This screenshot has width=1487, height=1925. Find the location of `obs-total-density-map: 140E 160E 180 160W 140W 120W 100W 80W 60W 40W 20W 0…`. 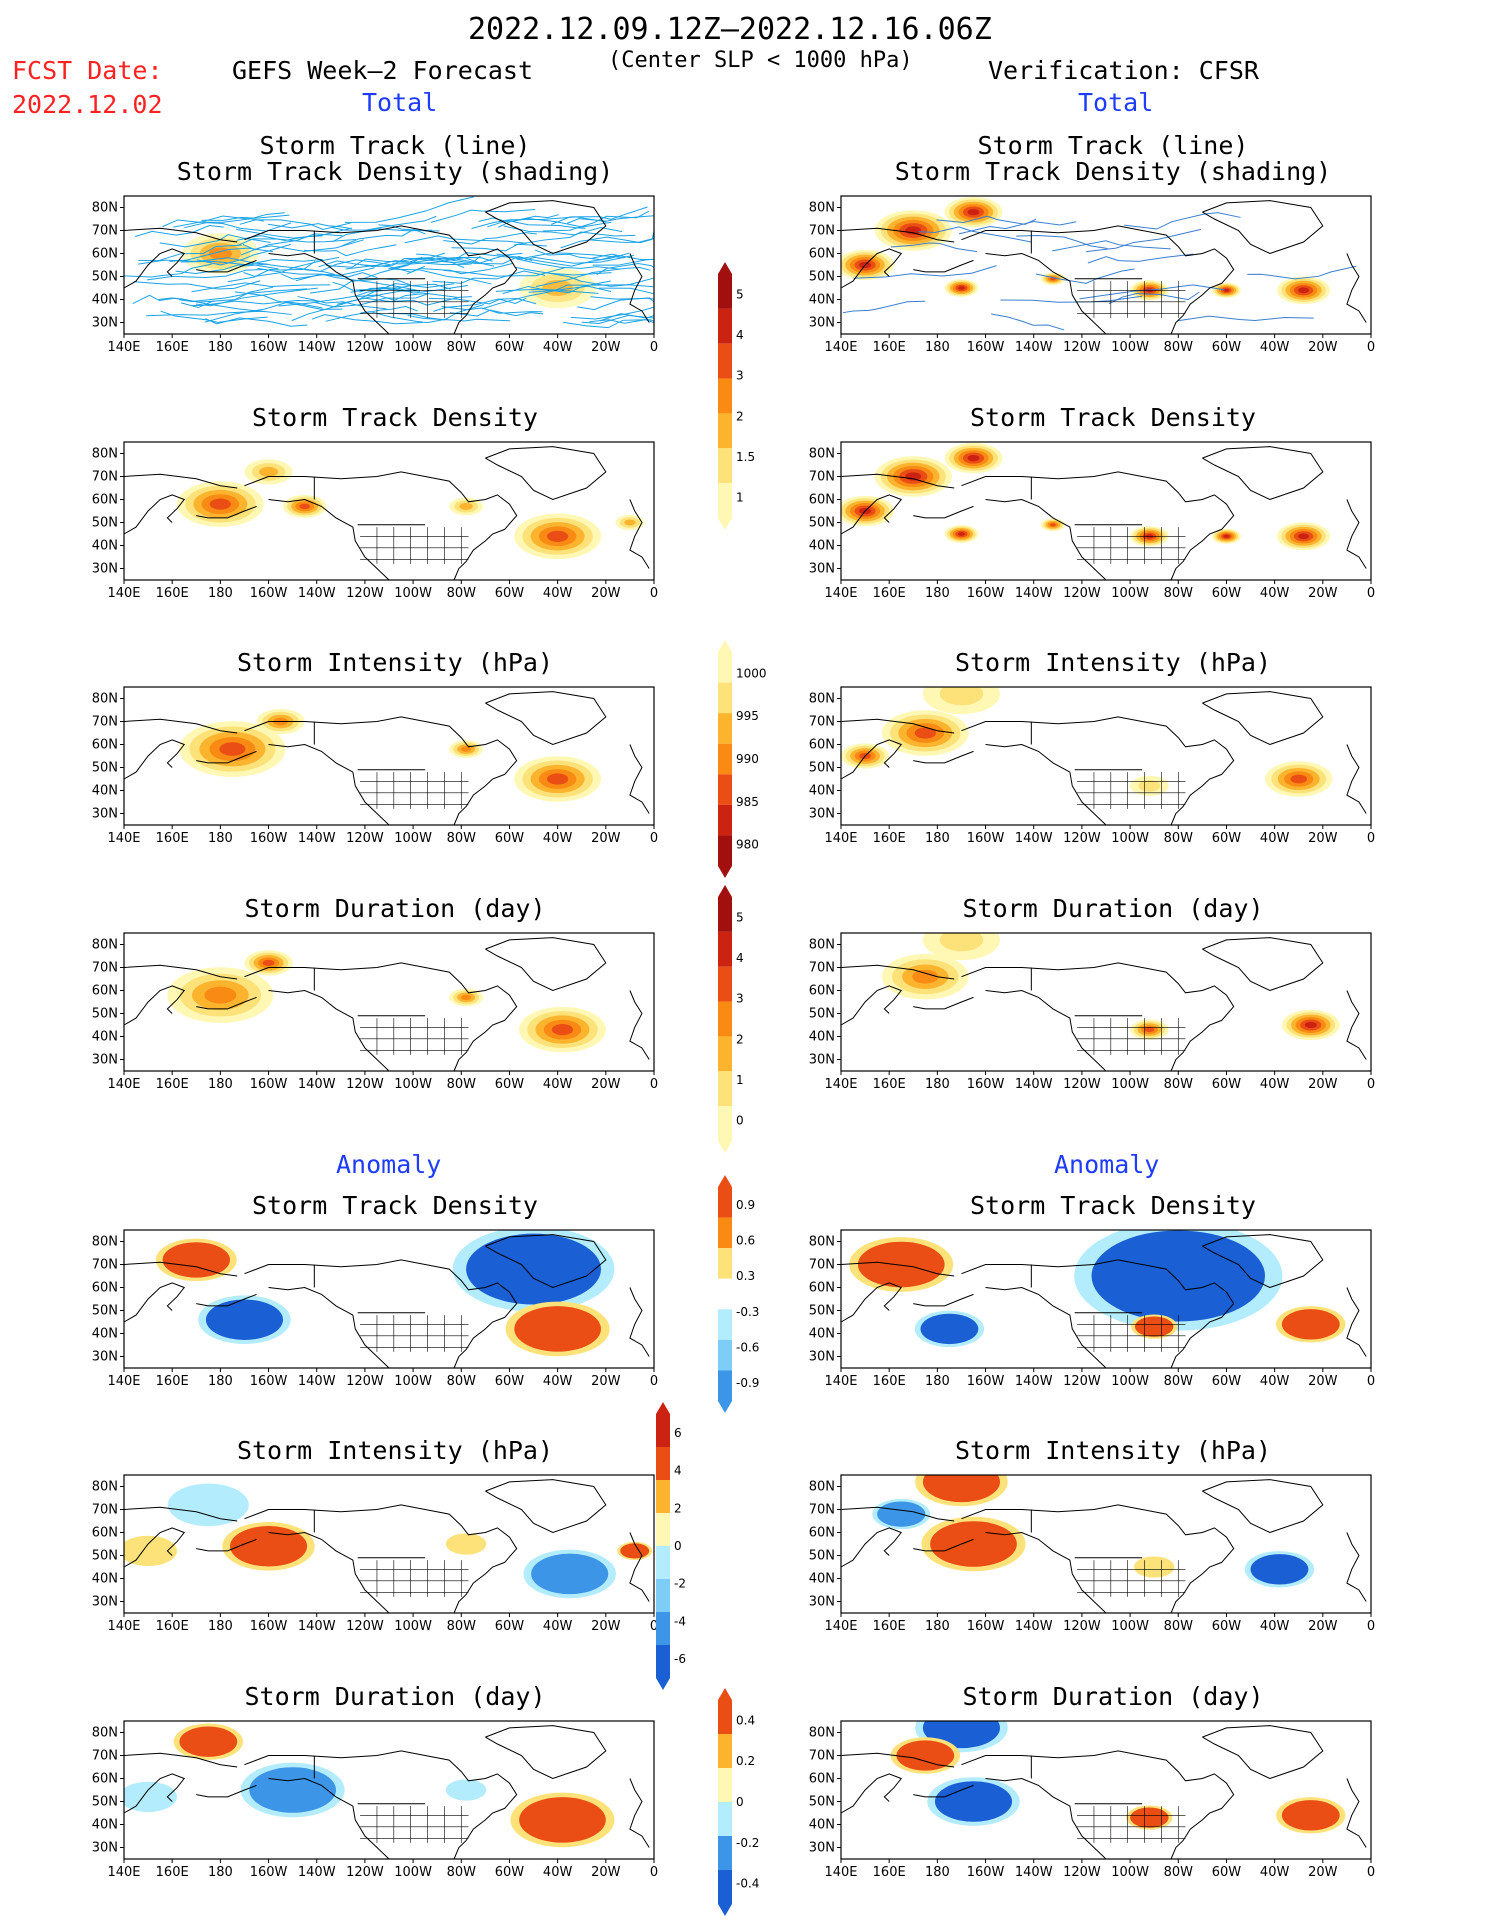

obs-total-density-map: 140E 160E 180 160W 140W 120W 100W 80W 60W 40W 20W 0… is located at coordinates (1092, 521).